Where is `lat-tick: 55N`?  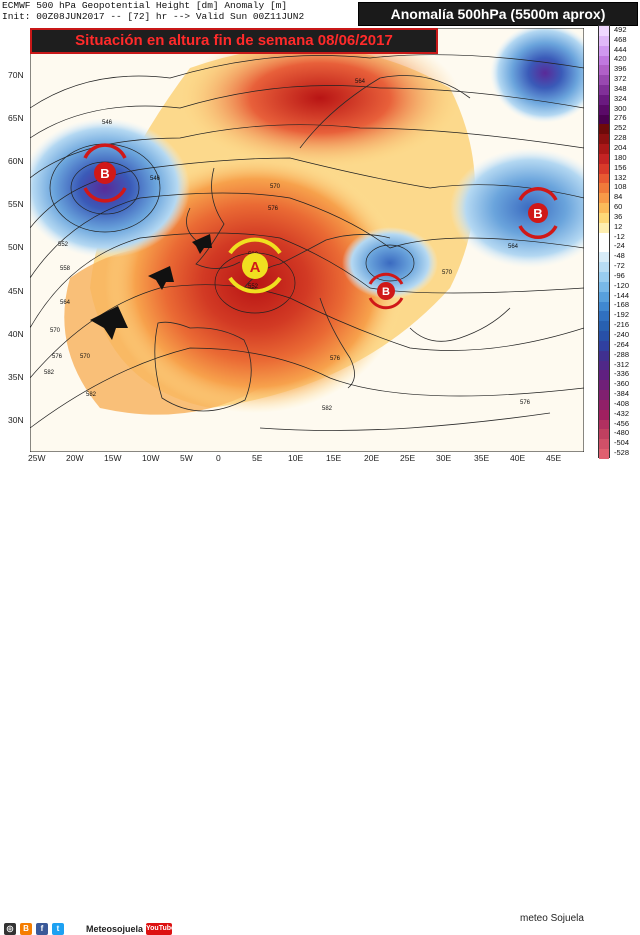 lat-tick: 55N is located at coordinates (16, 204).